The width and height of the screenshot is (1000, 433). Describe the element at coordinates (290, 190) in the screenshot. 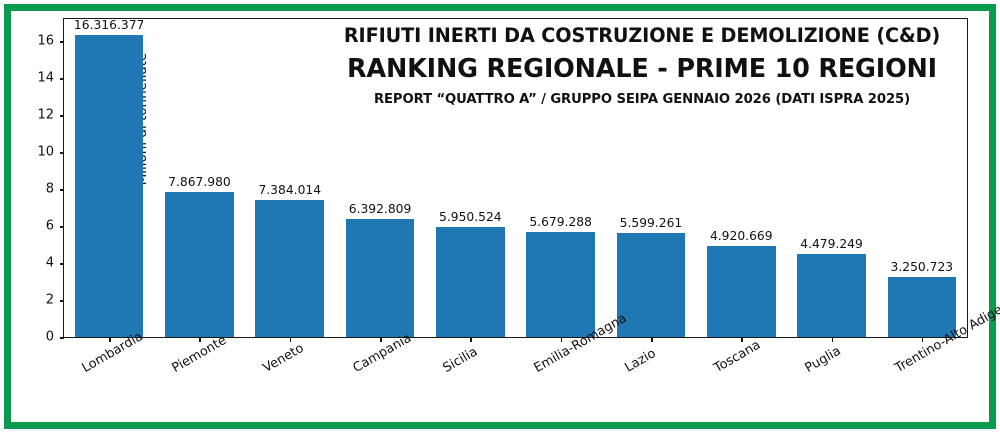

I see `bar-value-label: 7.384.014` at that location.